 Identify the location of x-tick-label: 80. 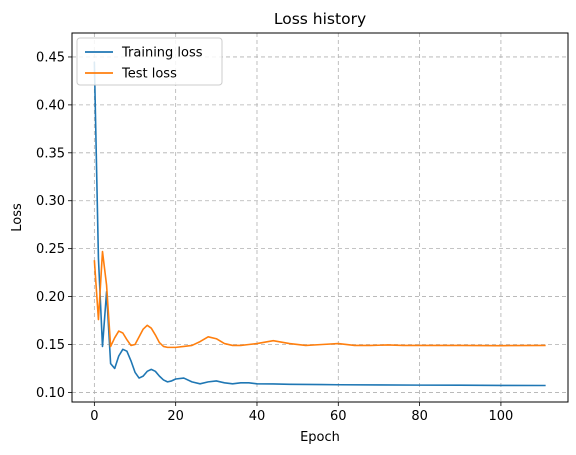
(419, 416).